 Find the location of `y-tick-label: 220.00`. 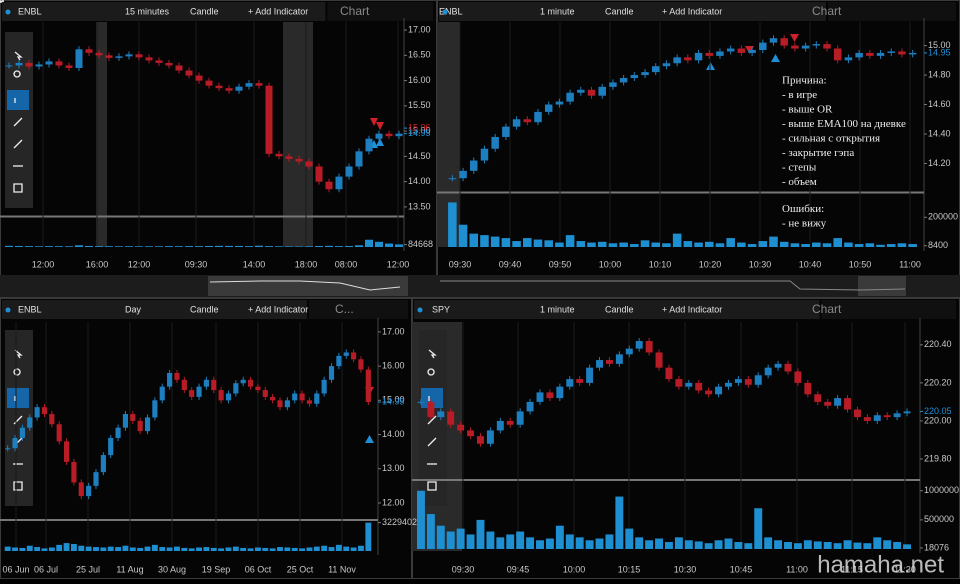

y-tick-label: 220.00 is located at coordinates (938, 420).